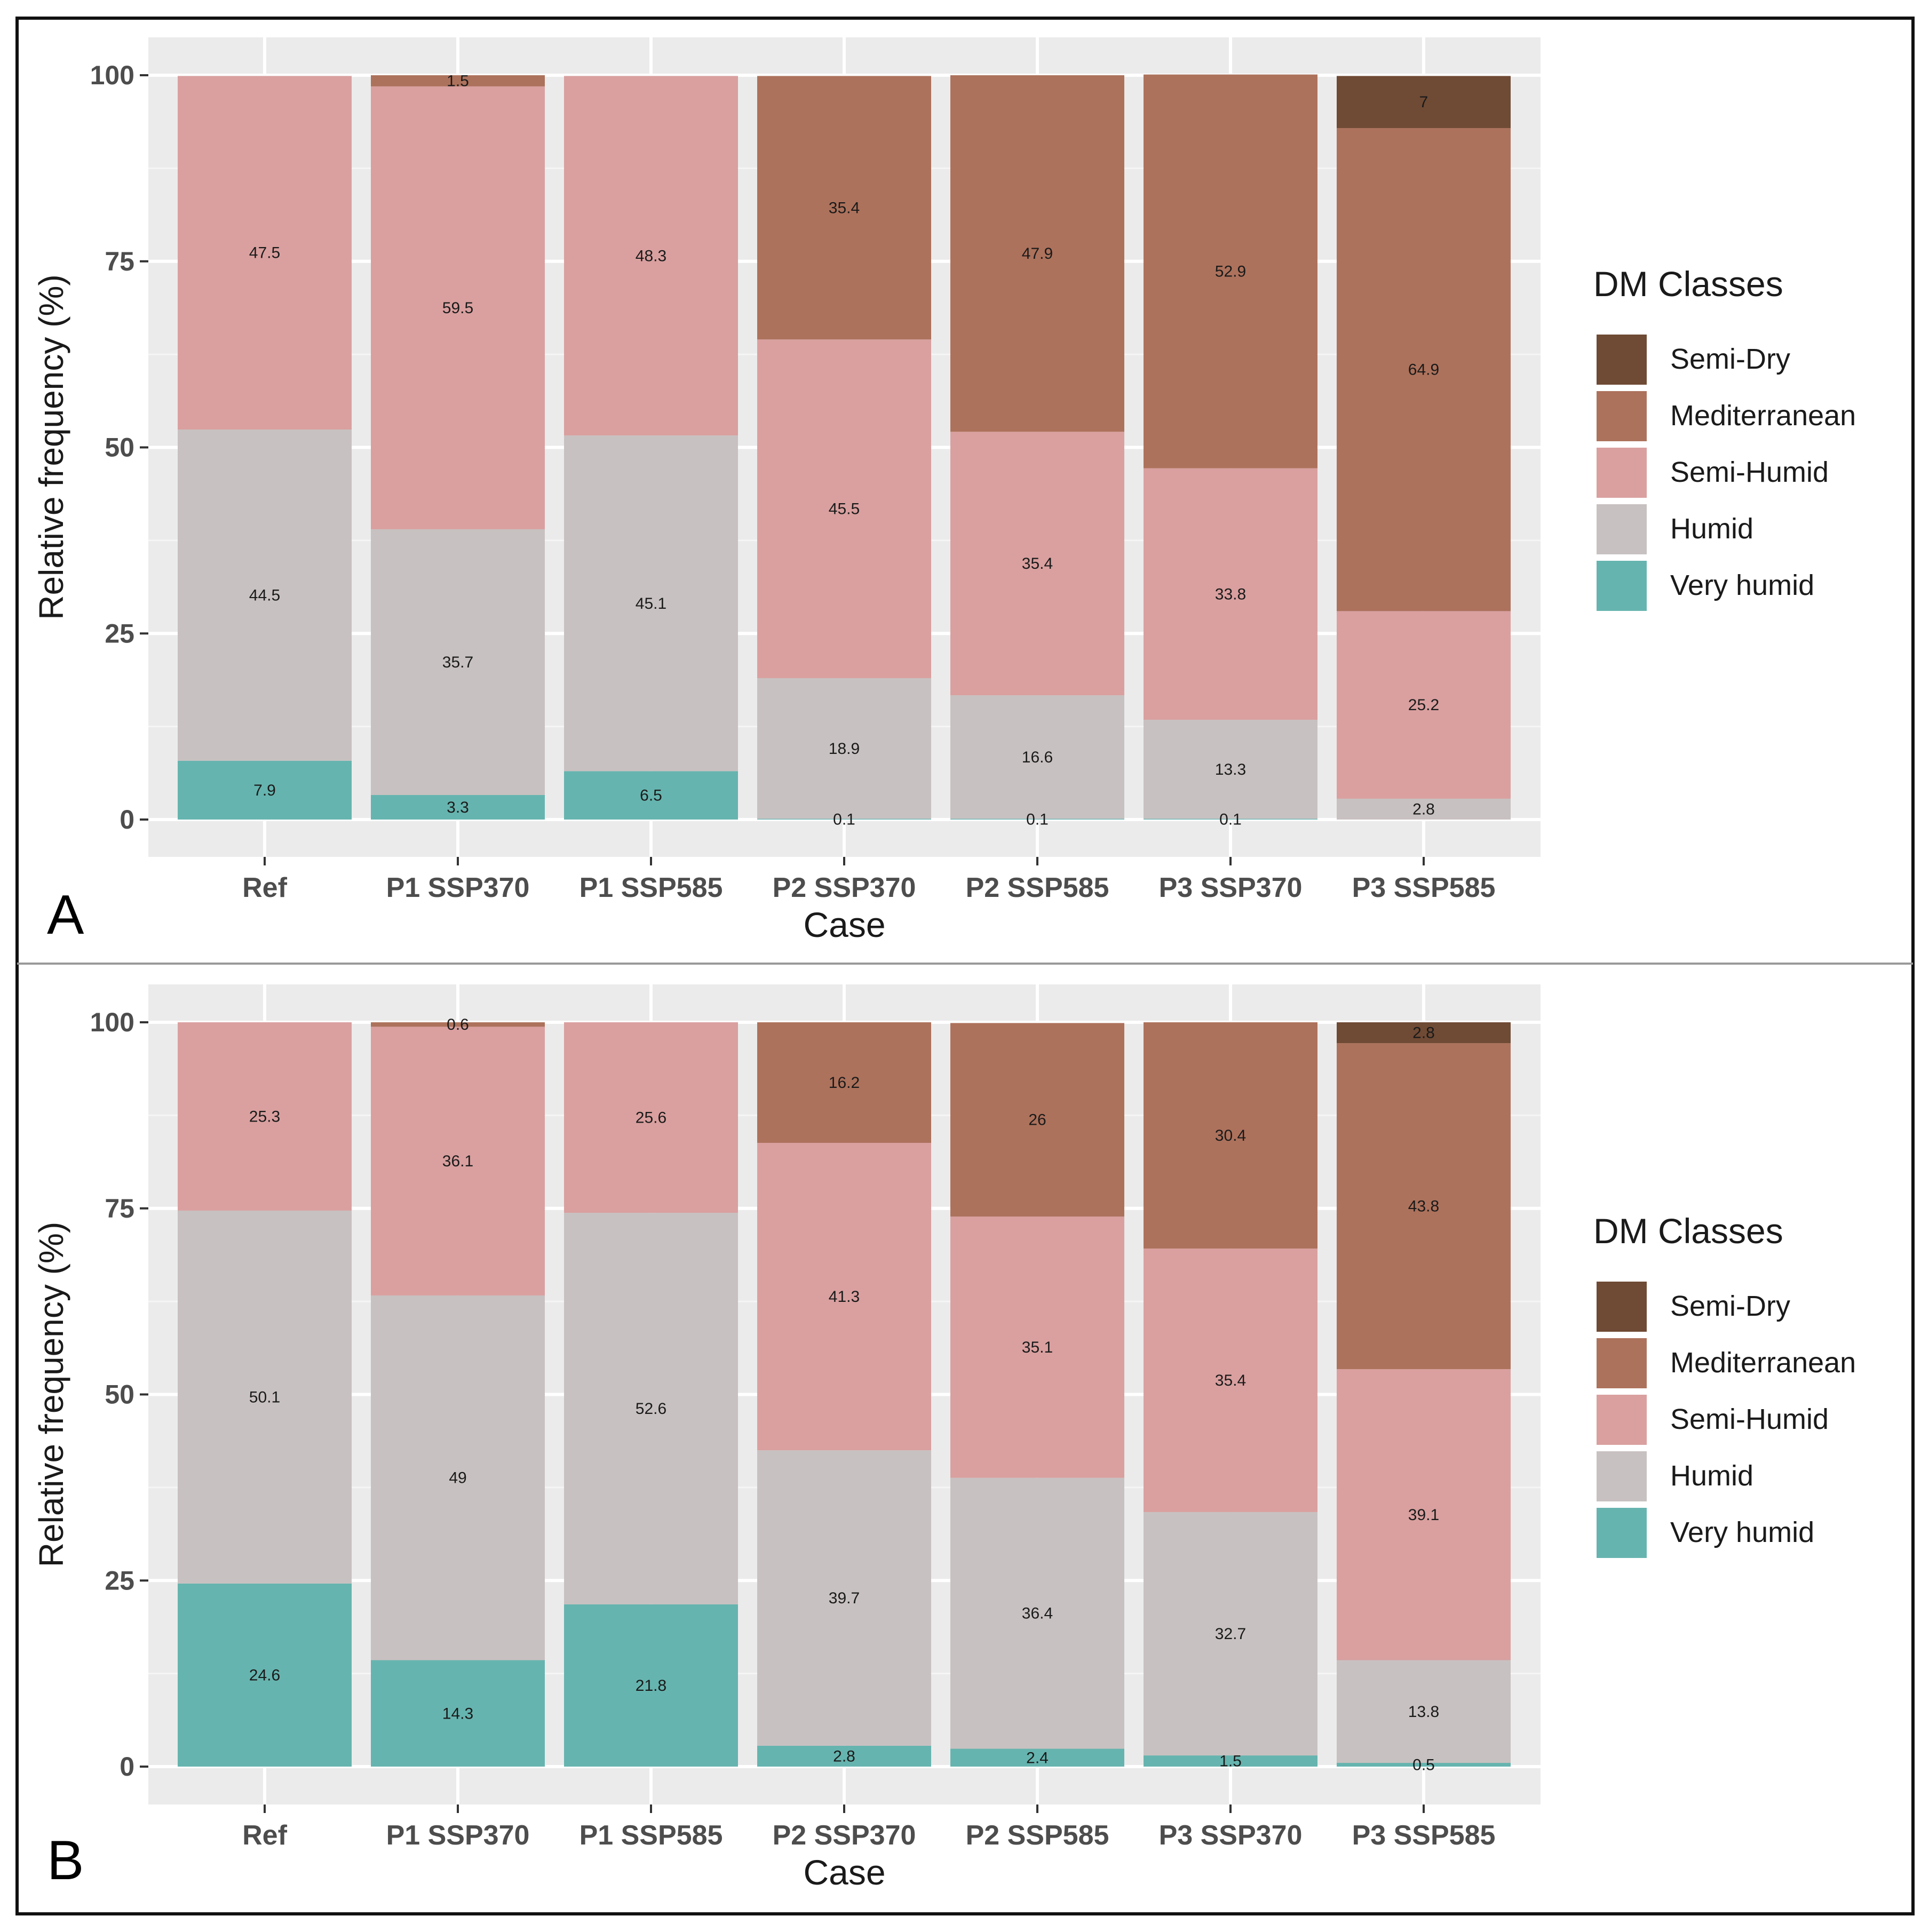 This screenshot has height=1932, width=1929. I want to click on bar-value-label: 0.6, so click(458, 1024).